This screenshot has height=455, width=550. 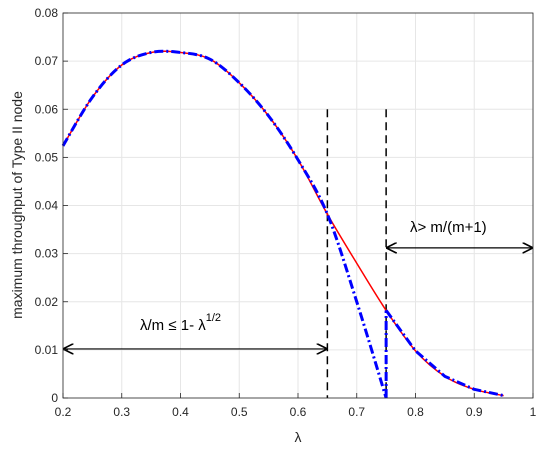 I want to click on y-tick-label-1: 0.01, so click(x=47, y=350).